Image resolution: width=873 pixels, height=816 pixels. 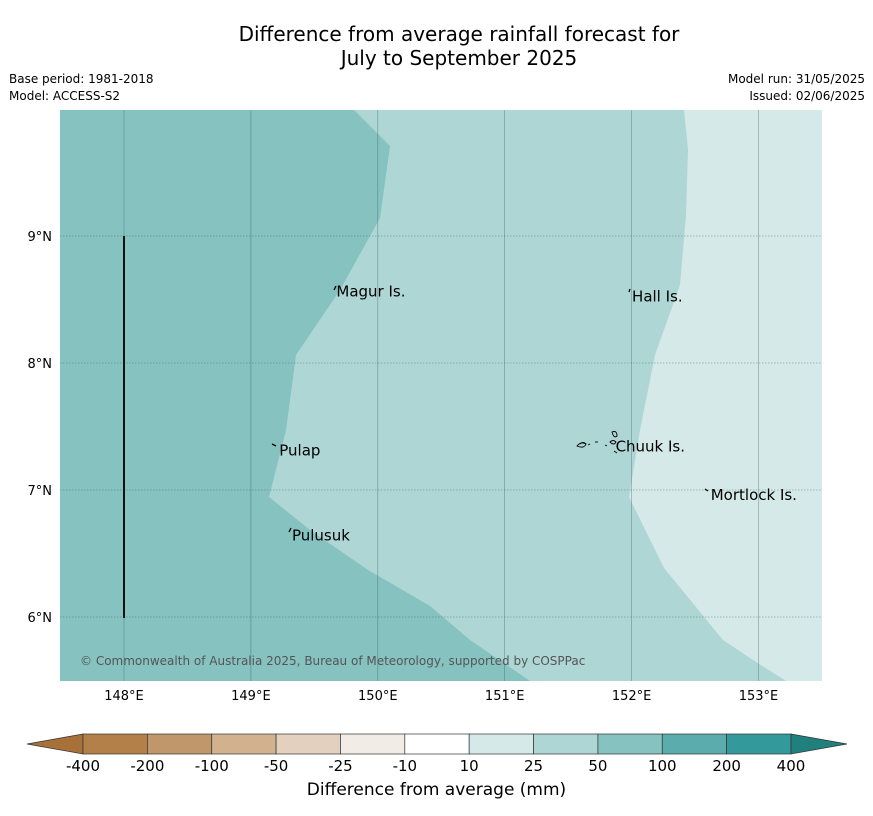 I want to click on latitude-labels: 9°N 8°N 7°N 6°N, so click(x=40, y=428).